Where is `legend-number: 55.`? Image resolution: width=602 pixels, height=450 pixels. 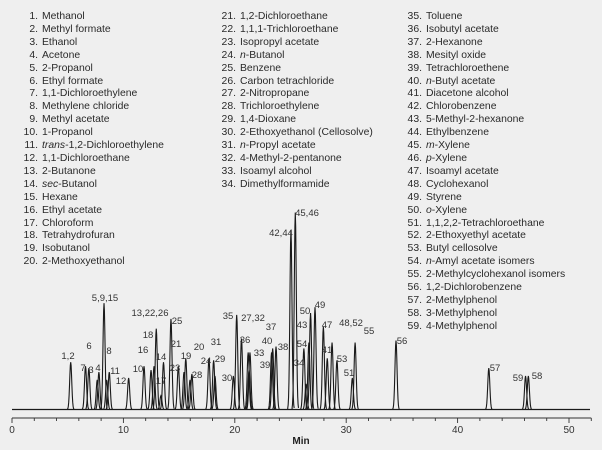 legend-number: 55. is located at coordinates (414, 275).